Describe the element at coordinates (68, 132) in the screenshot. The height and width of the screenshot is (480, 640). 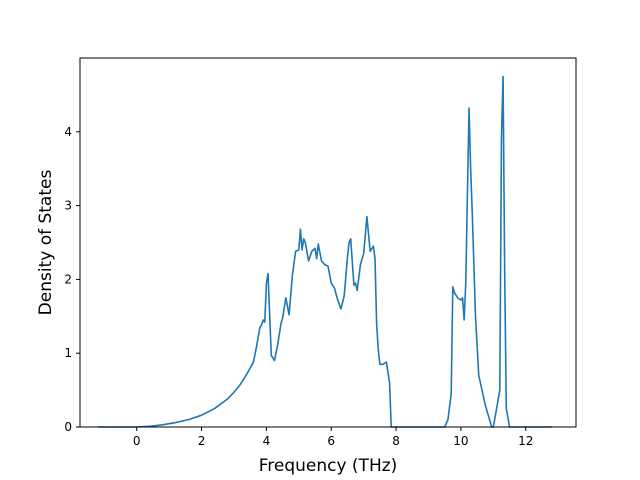
I see `y-tick-label: 4` at that location.